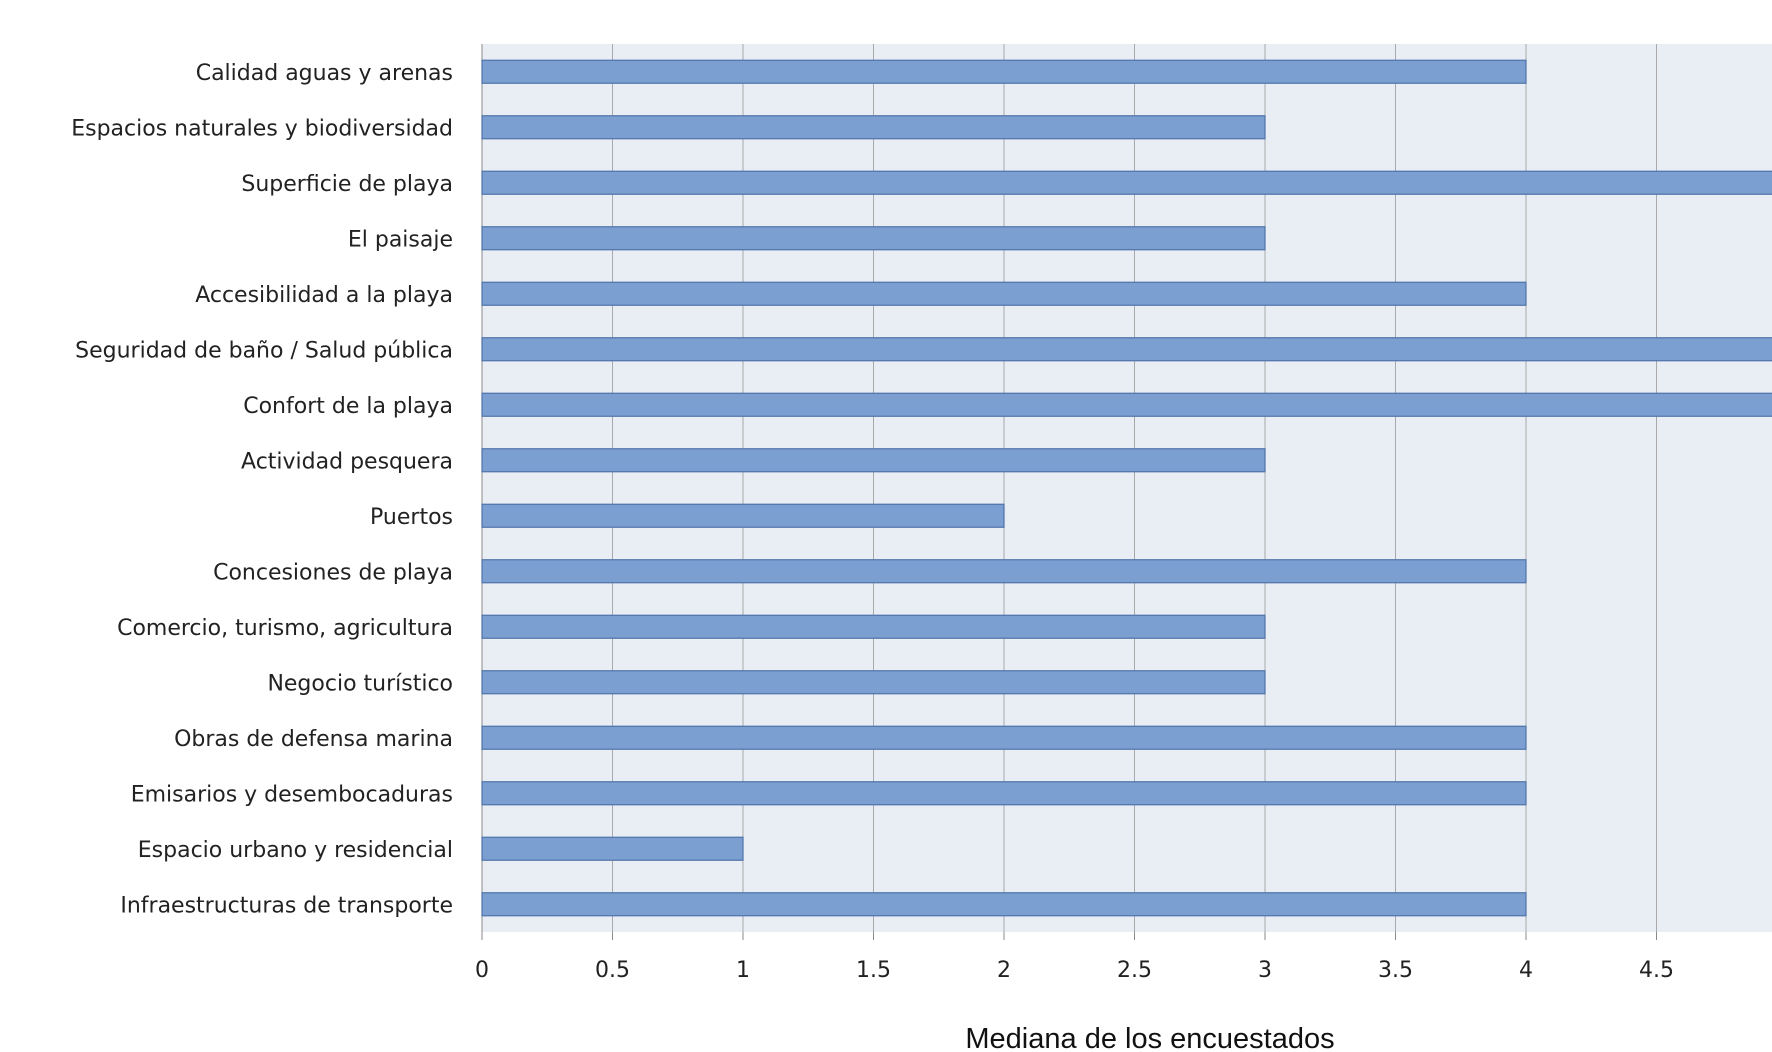 The image size is (1772, 1052). What do you see at coordinates (1265, 970) in the screenshot?
I see `x-tick-label: 3` at bounding box center [1265, 970].